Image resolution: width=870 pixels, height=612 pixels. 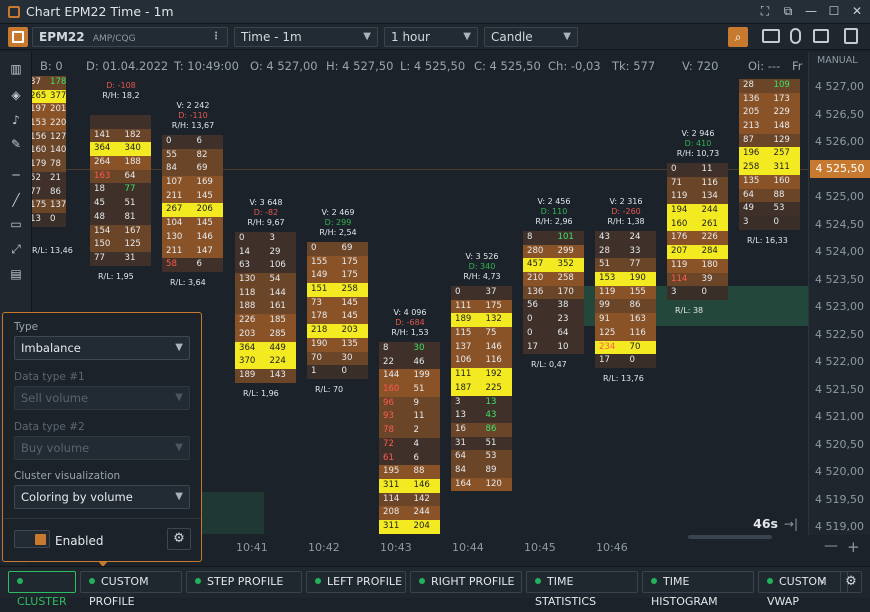 I want to click on sell-volume: 207, so click(x=679, y=251).